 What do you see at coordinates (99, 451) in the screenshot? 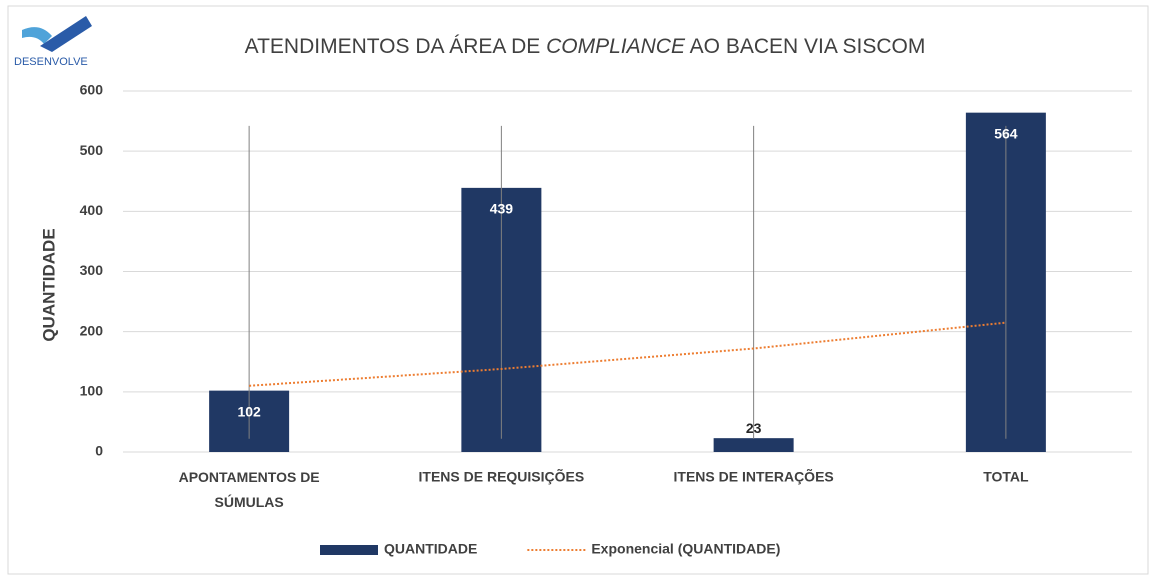
I see `y-tick-label: 0` at bounding box center [99, 451].